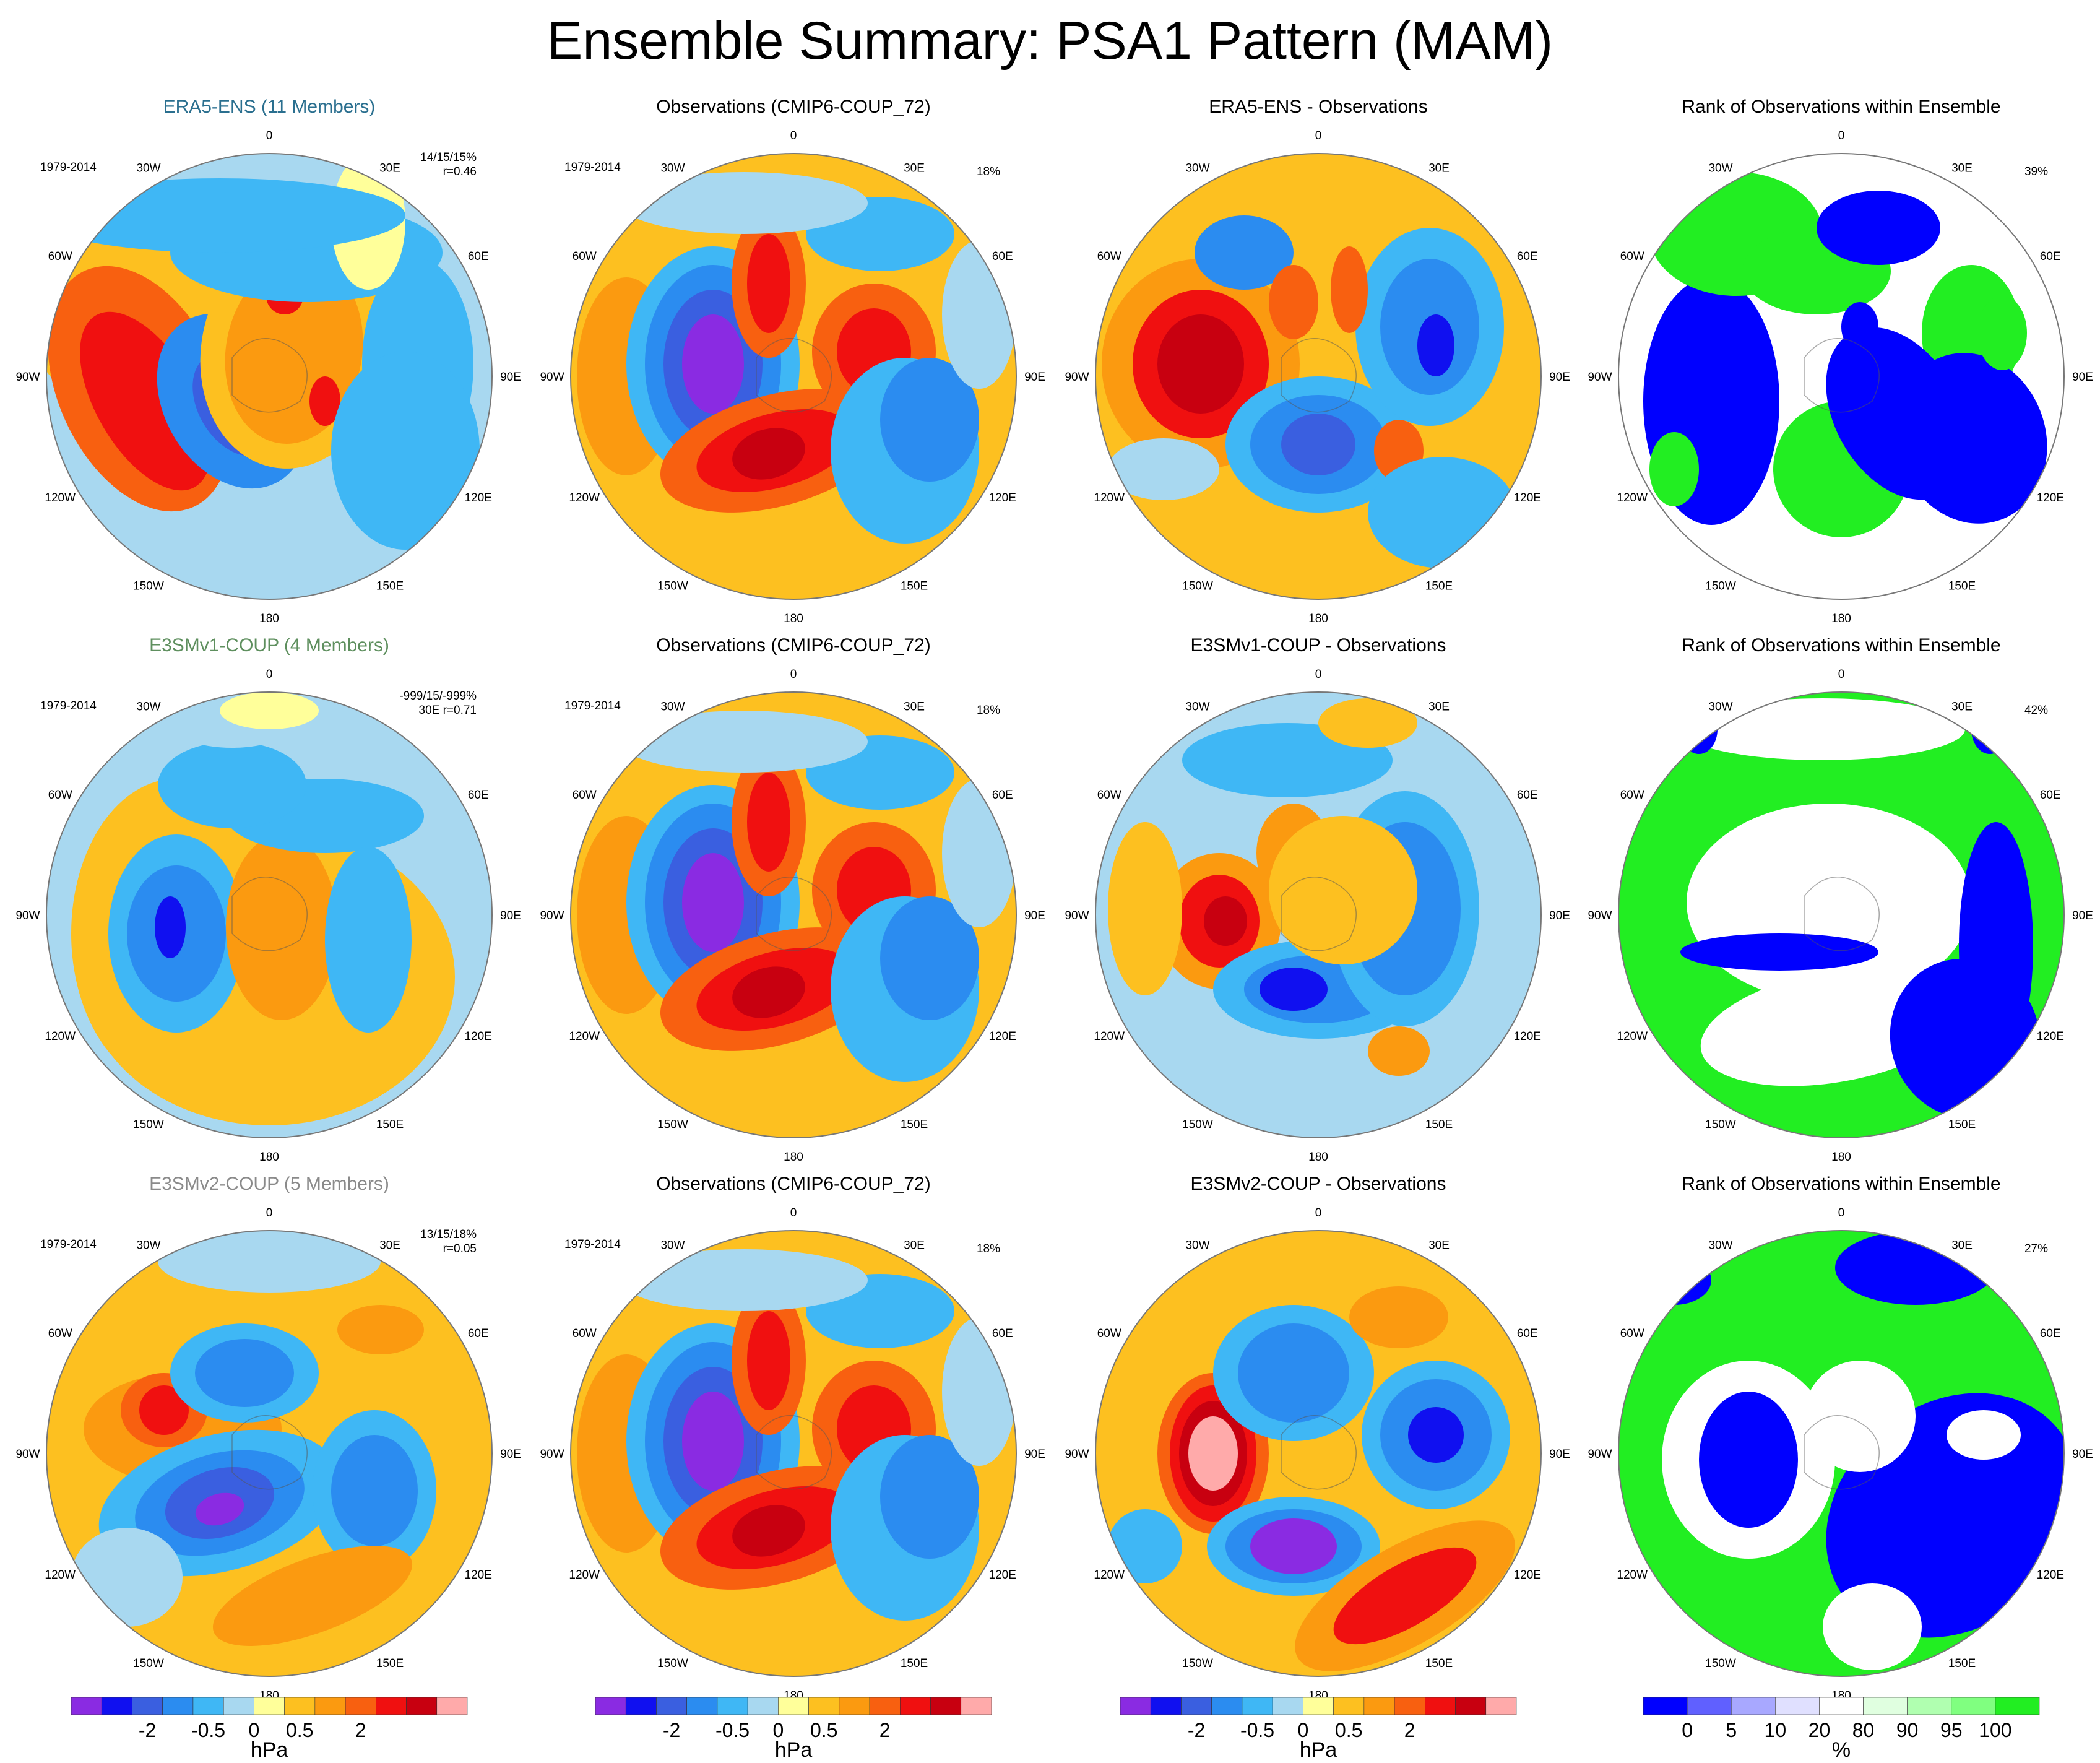 Image resolution: width=2100 pixels, height=1763 pixels. What do you see at coordinates (793, 1184) in the screenshot?
I see `panel-title: Observations (CMIP6-COUP_72)` at bounding box center [793, 1184].